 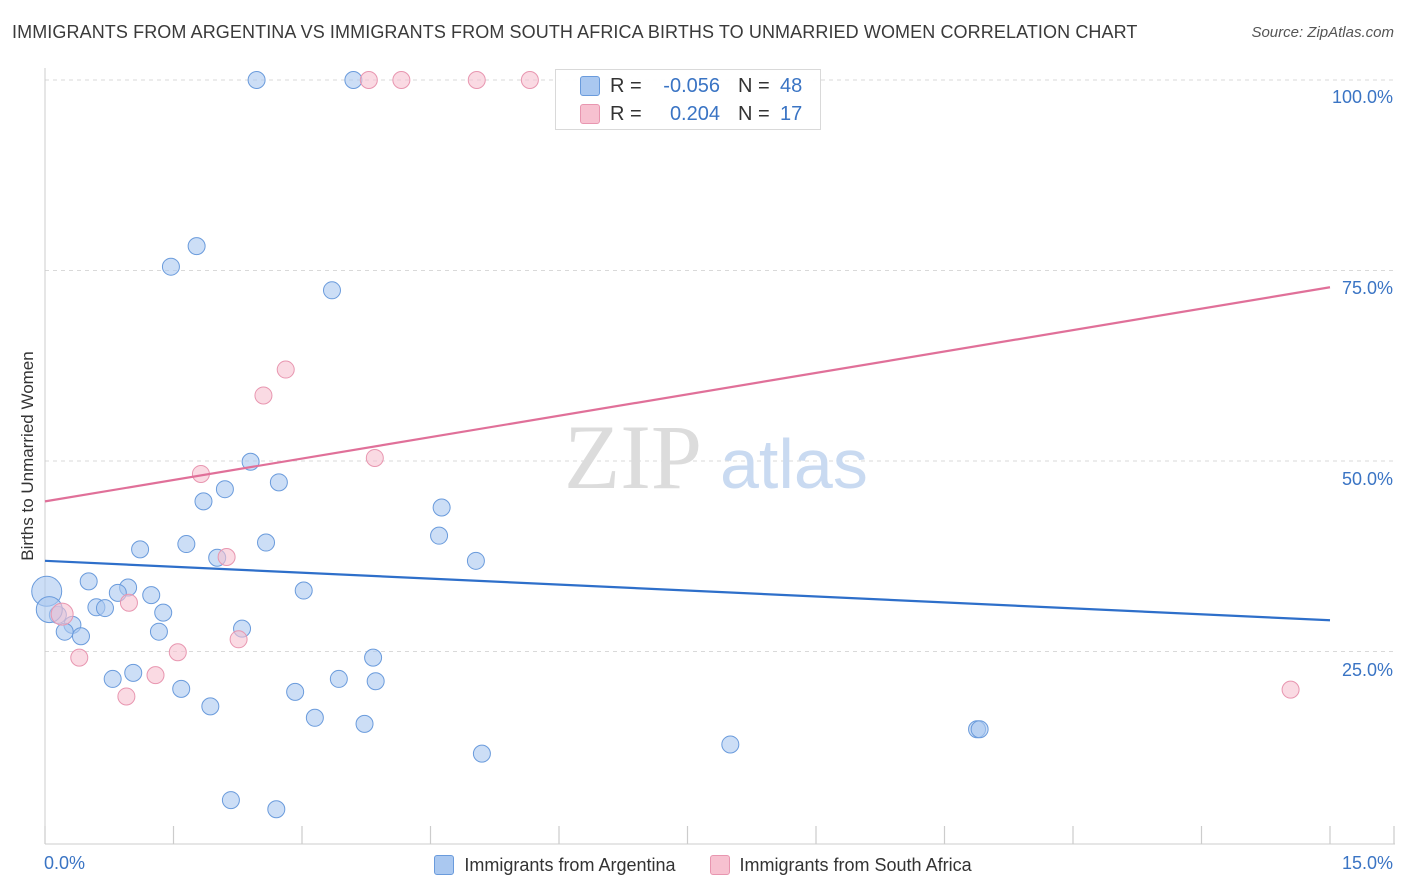 I want to click on trendline-argentina, so click(x=687, y=590).